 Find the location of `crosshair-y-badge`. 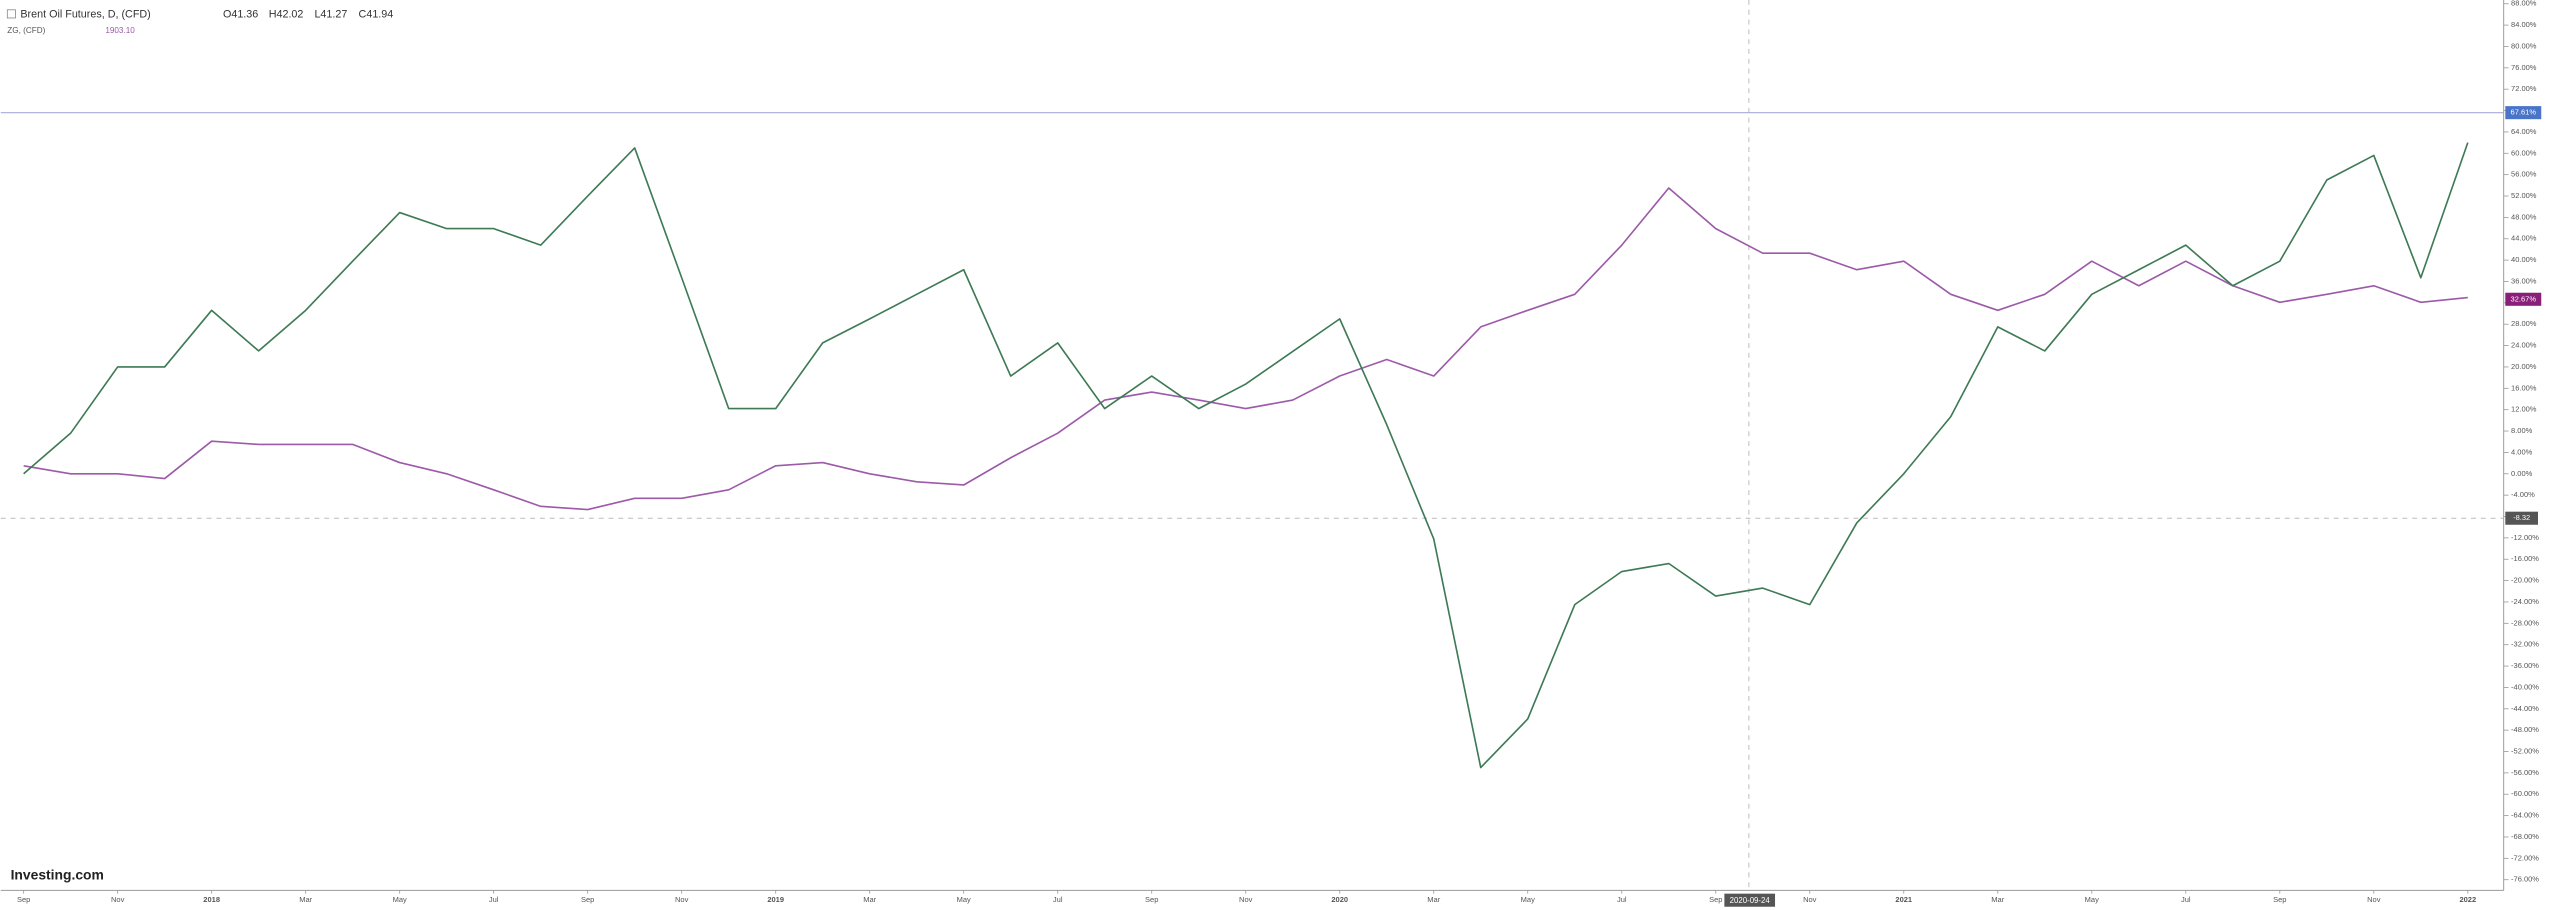

crosshair-y-badge is located at coordinates (2521, 518).